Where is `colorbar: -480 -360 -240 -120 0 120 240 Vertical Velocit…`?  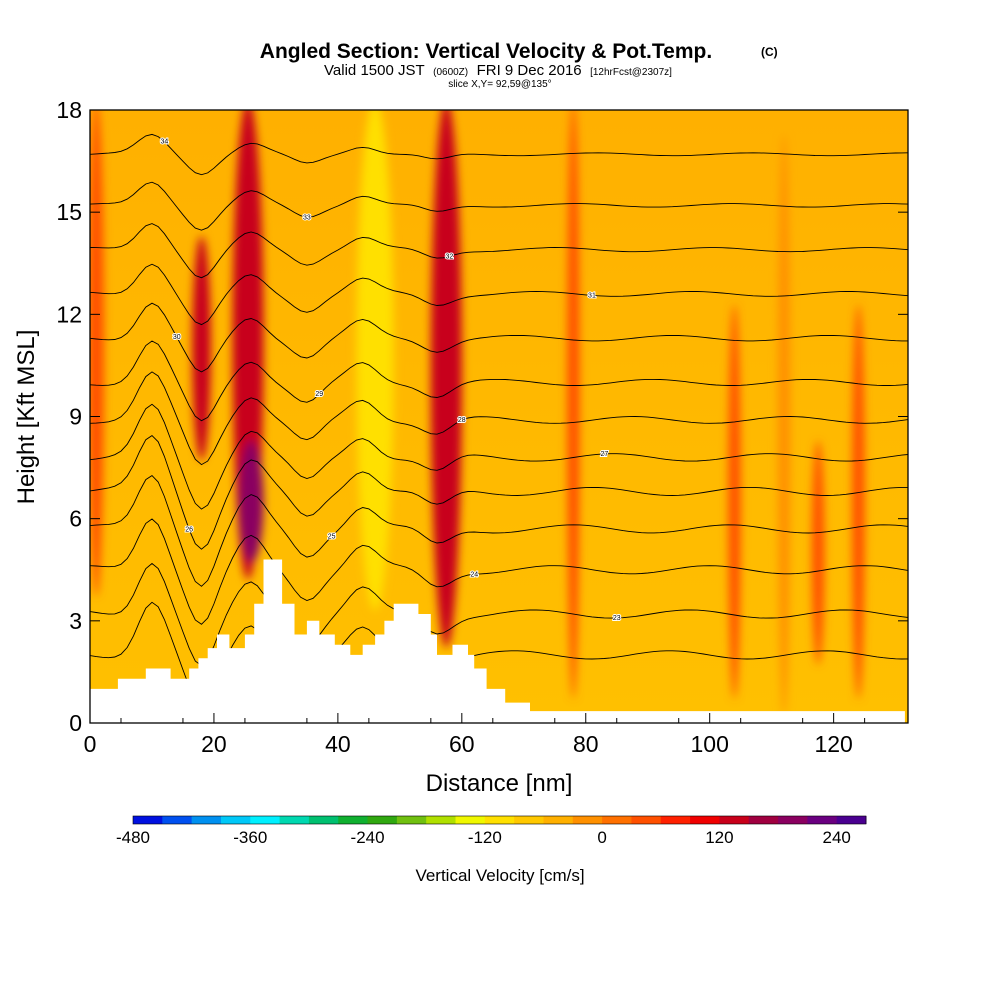
colorbar: -480 -360 -240 -120 0 120 240 Vertical Velocit… is located at coordinates (491, 850).